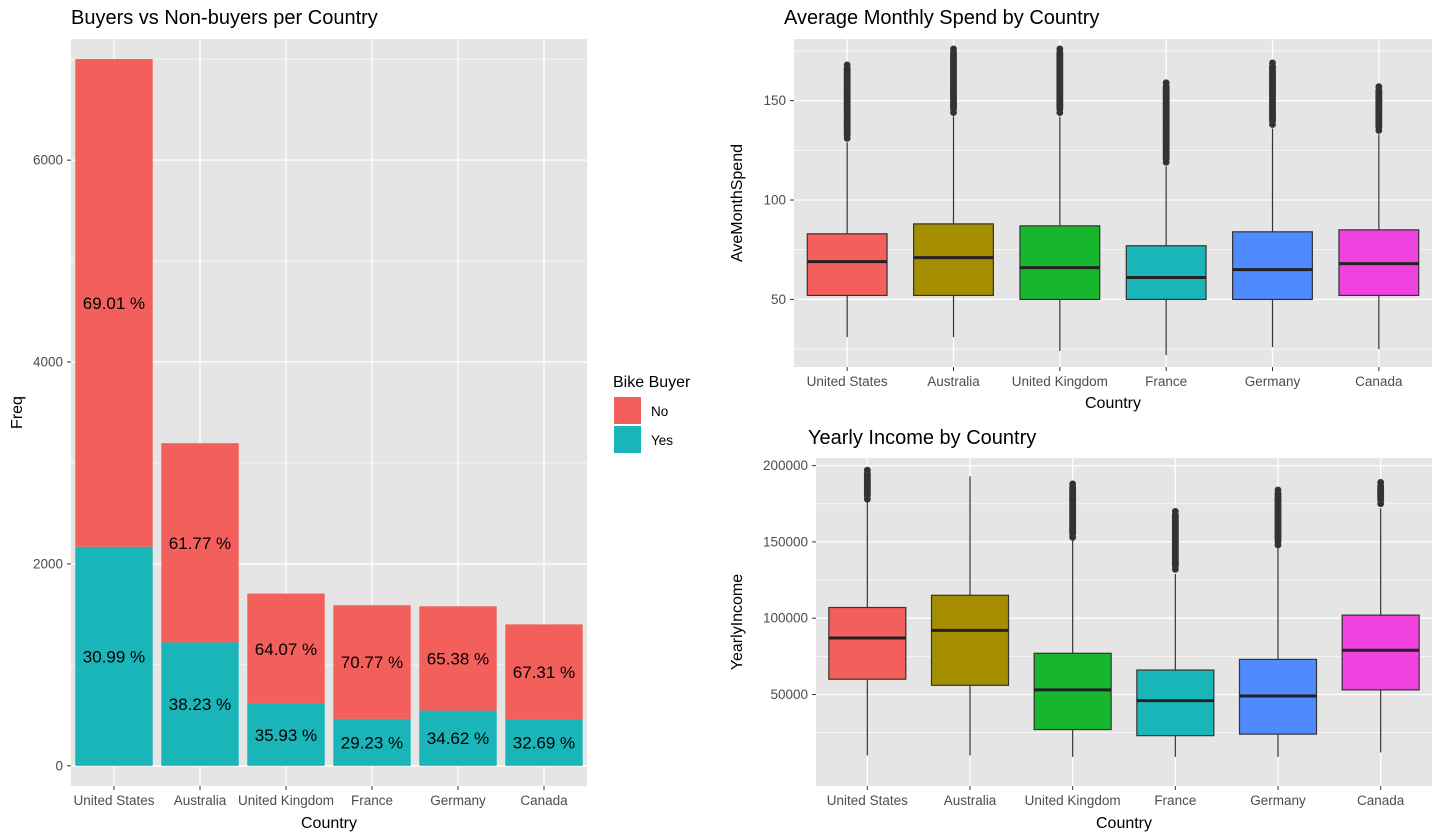  I want to click on y-tick-label: 100000, so click(785, 618).